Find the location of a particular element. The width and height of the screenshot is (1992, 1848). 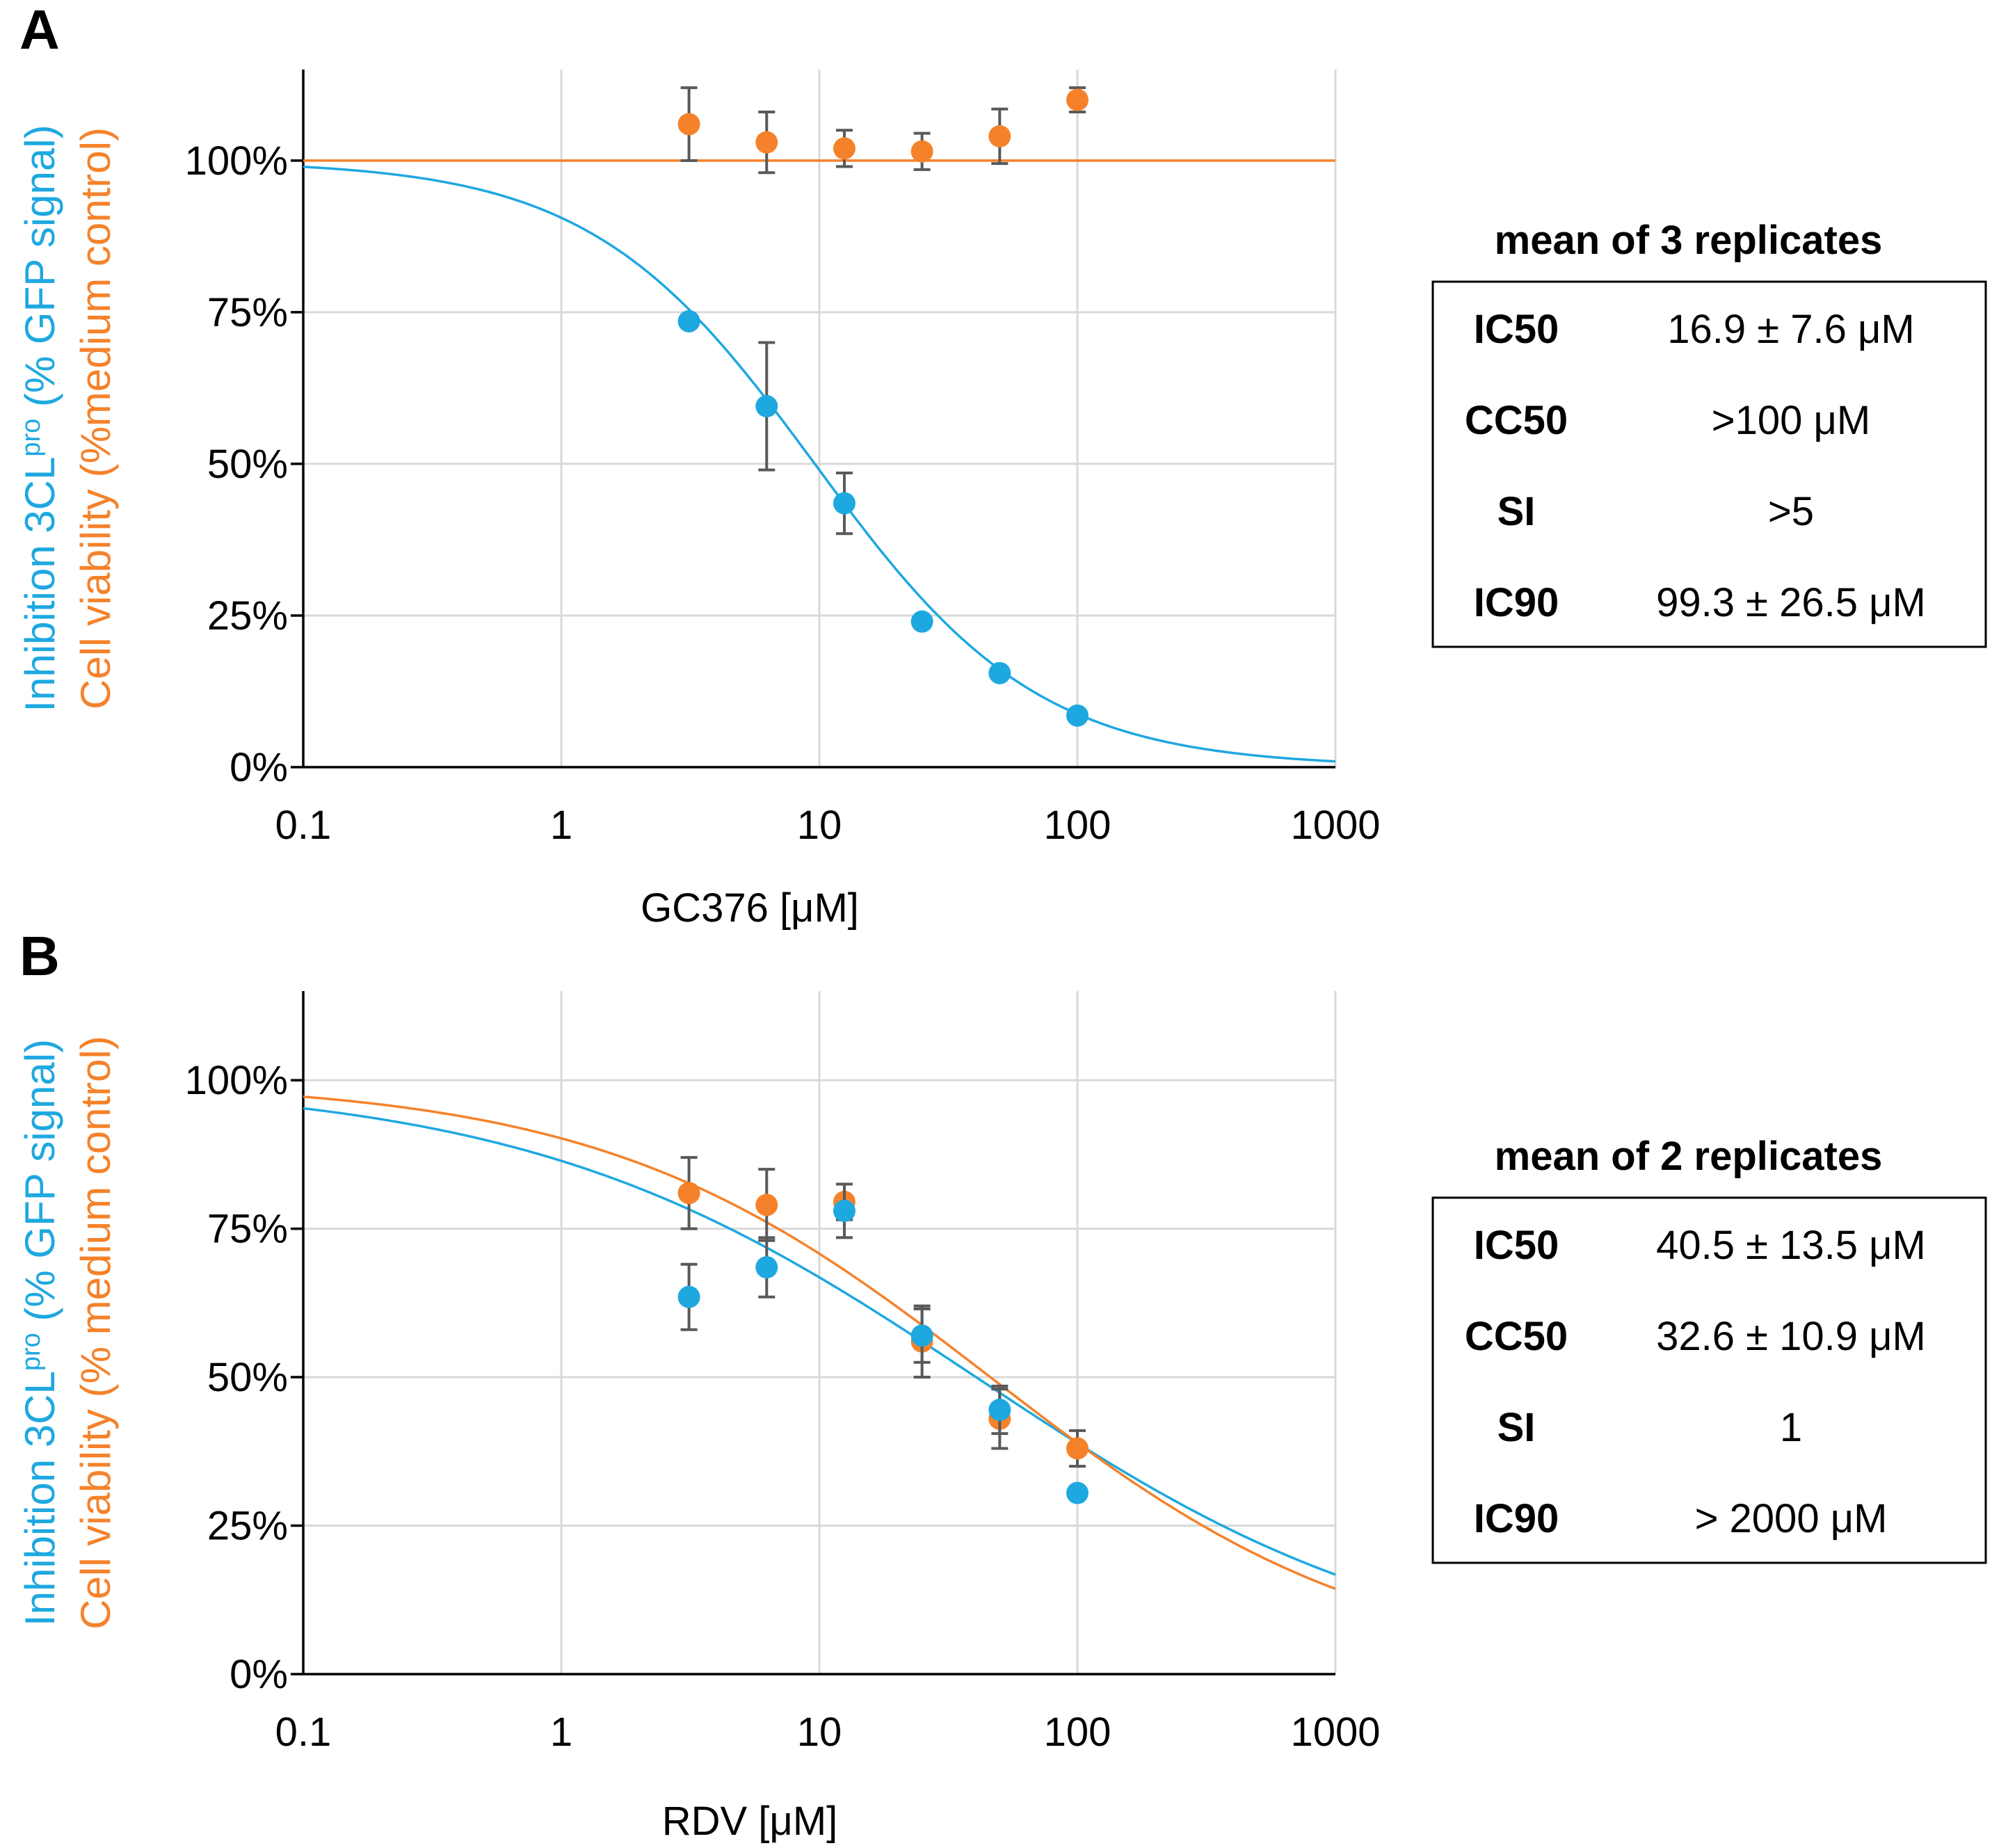

stats-value: > 2000 μM is located at coordinates (1791, 1519).